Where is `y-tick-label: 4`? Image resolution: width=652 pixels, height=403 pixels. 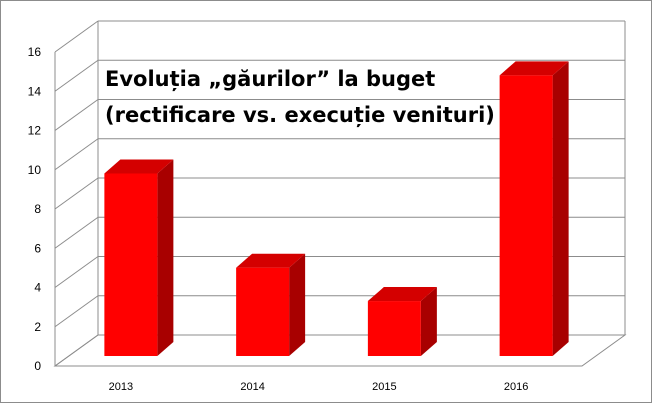
y-tick-label: 4 is located at coordinates (37, 288).